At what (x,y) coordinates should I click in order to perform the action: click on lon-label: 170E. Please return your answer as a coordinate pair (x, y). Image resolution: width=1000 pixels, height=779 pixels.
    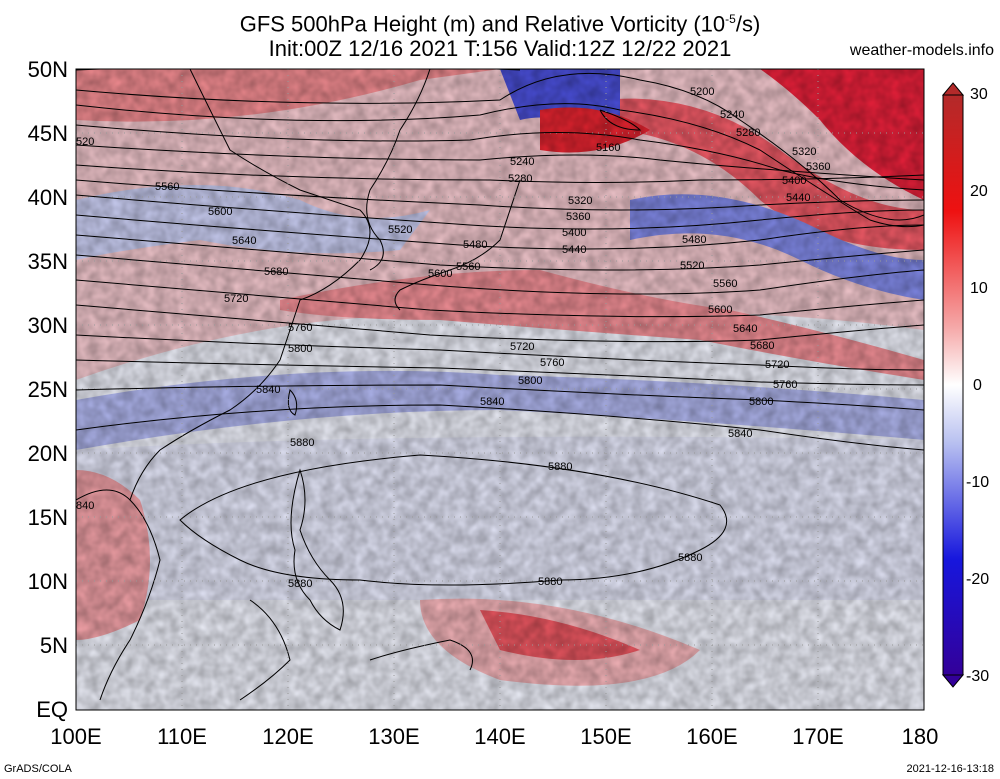
    Looking at the image, I should click on (817, 736).